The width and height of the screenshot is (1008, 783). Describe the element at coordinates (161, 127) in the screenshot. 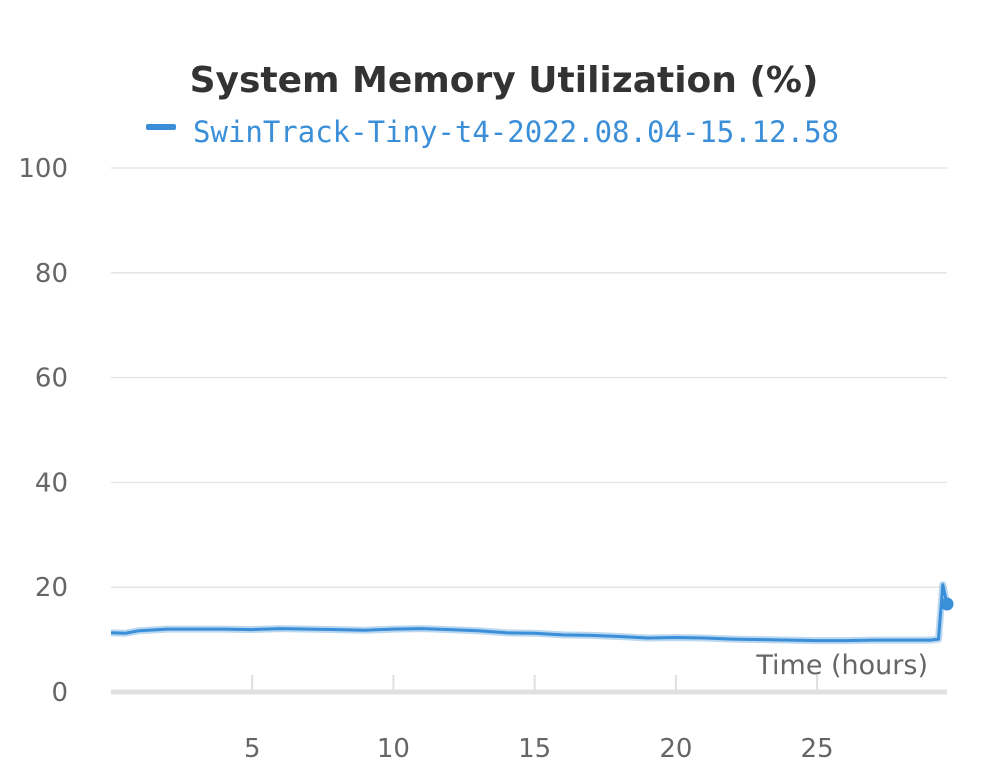

I see `legend-swatch` at that location.